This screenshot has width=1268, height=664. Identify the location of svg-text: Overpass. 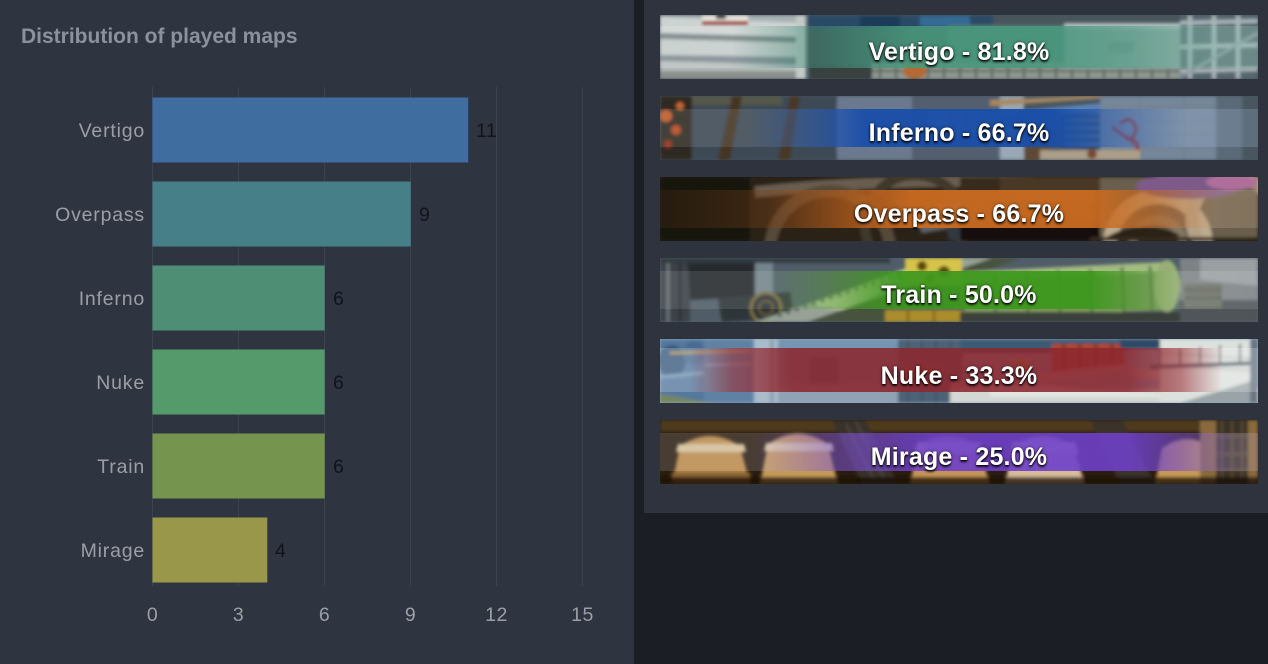
(100, 215).